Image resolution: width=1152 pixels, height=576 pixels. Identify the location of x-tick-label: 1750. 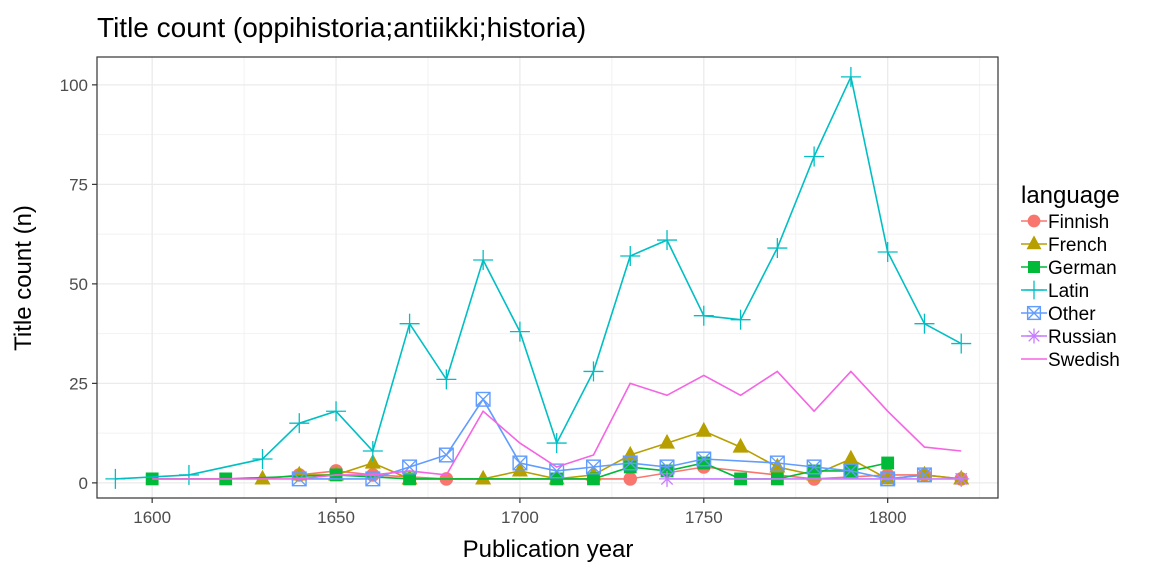
(704, 517).